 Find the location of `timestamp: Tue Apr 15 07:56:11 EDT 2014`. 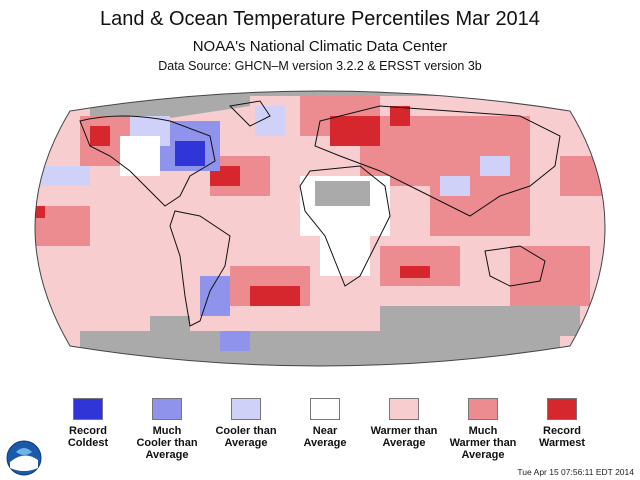

timestamp: Tue Apr 15 07:56:11 EDT 2014 is located at coordinates (575, 472).